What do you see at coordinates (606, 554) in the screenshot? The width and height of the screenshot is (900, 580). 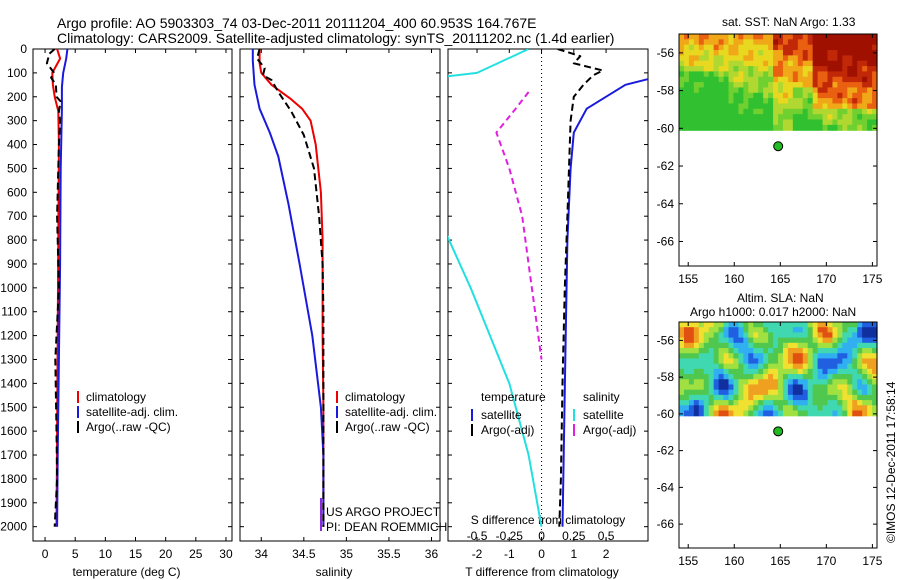 I see `x-tick-label: 2` at bounding box center [606, 554].